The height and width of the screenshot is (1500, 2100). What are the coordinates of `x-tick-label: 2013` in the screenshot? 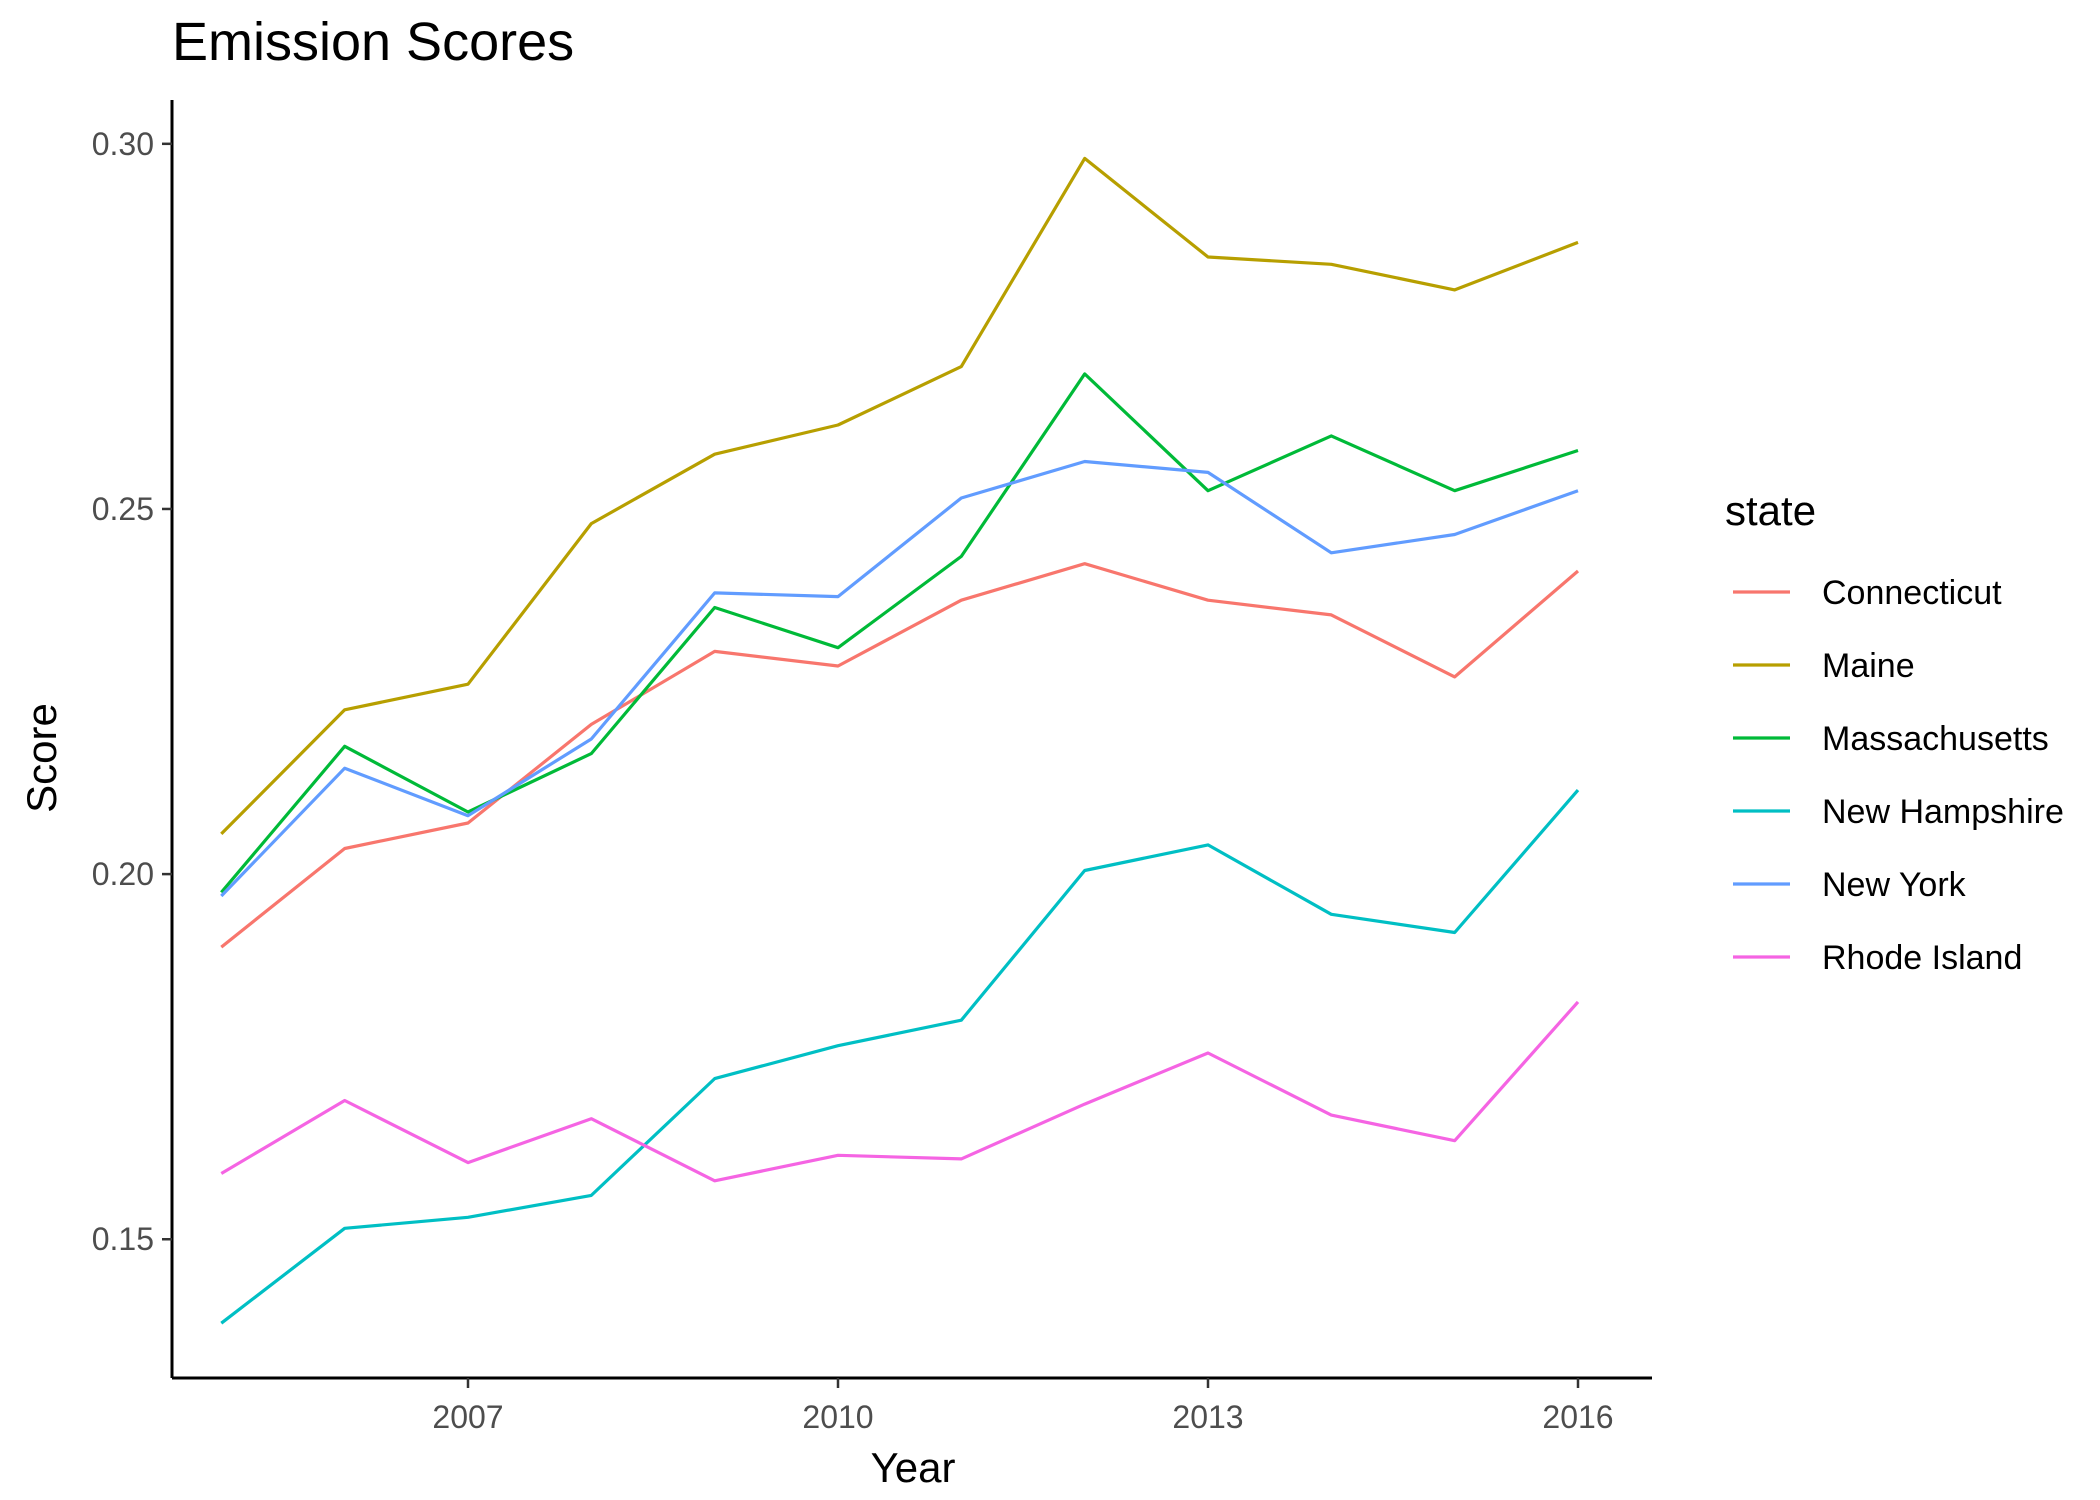 It's located at (1207, 1417).